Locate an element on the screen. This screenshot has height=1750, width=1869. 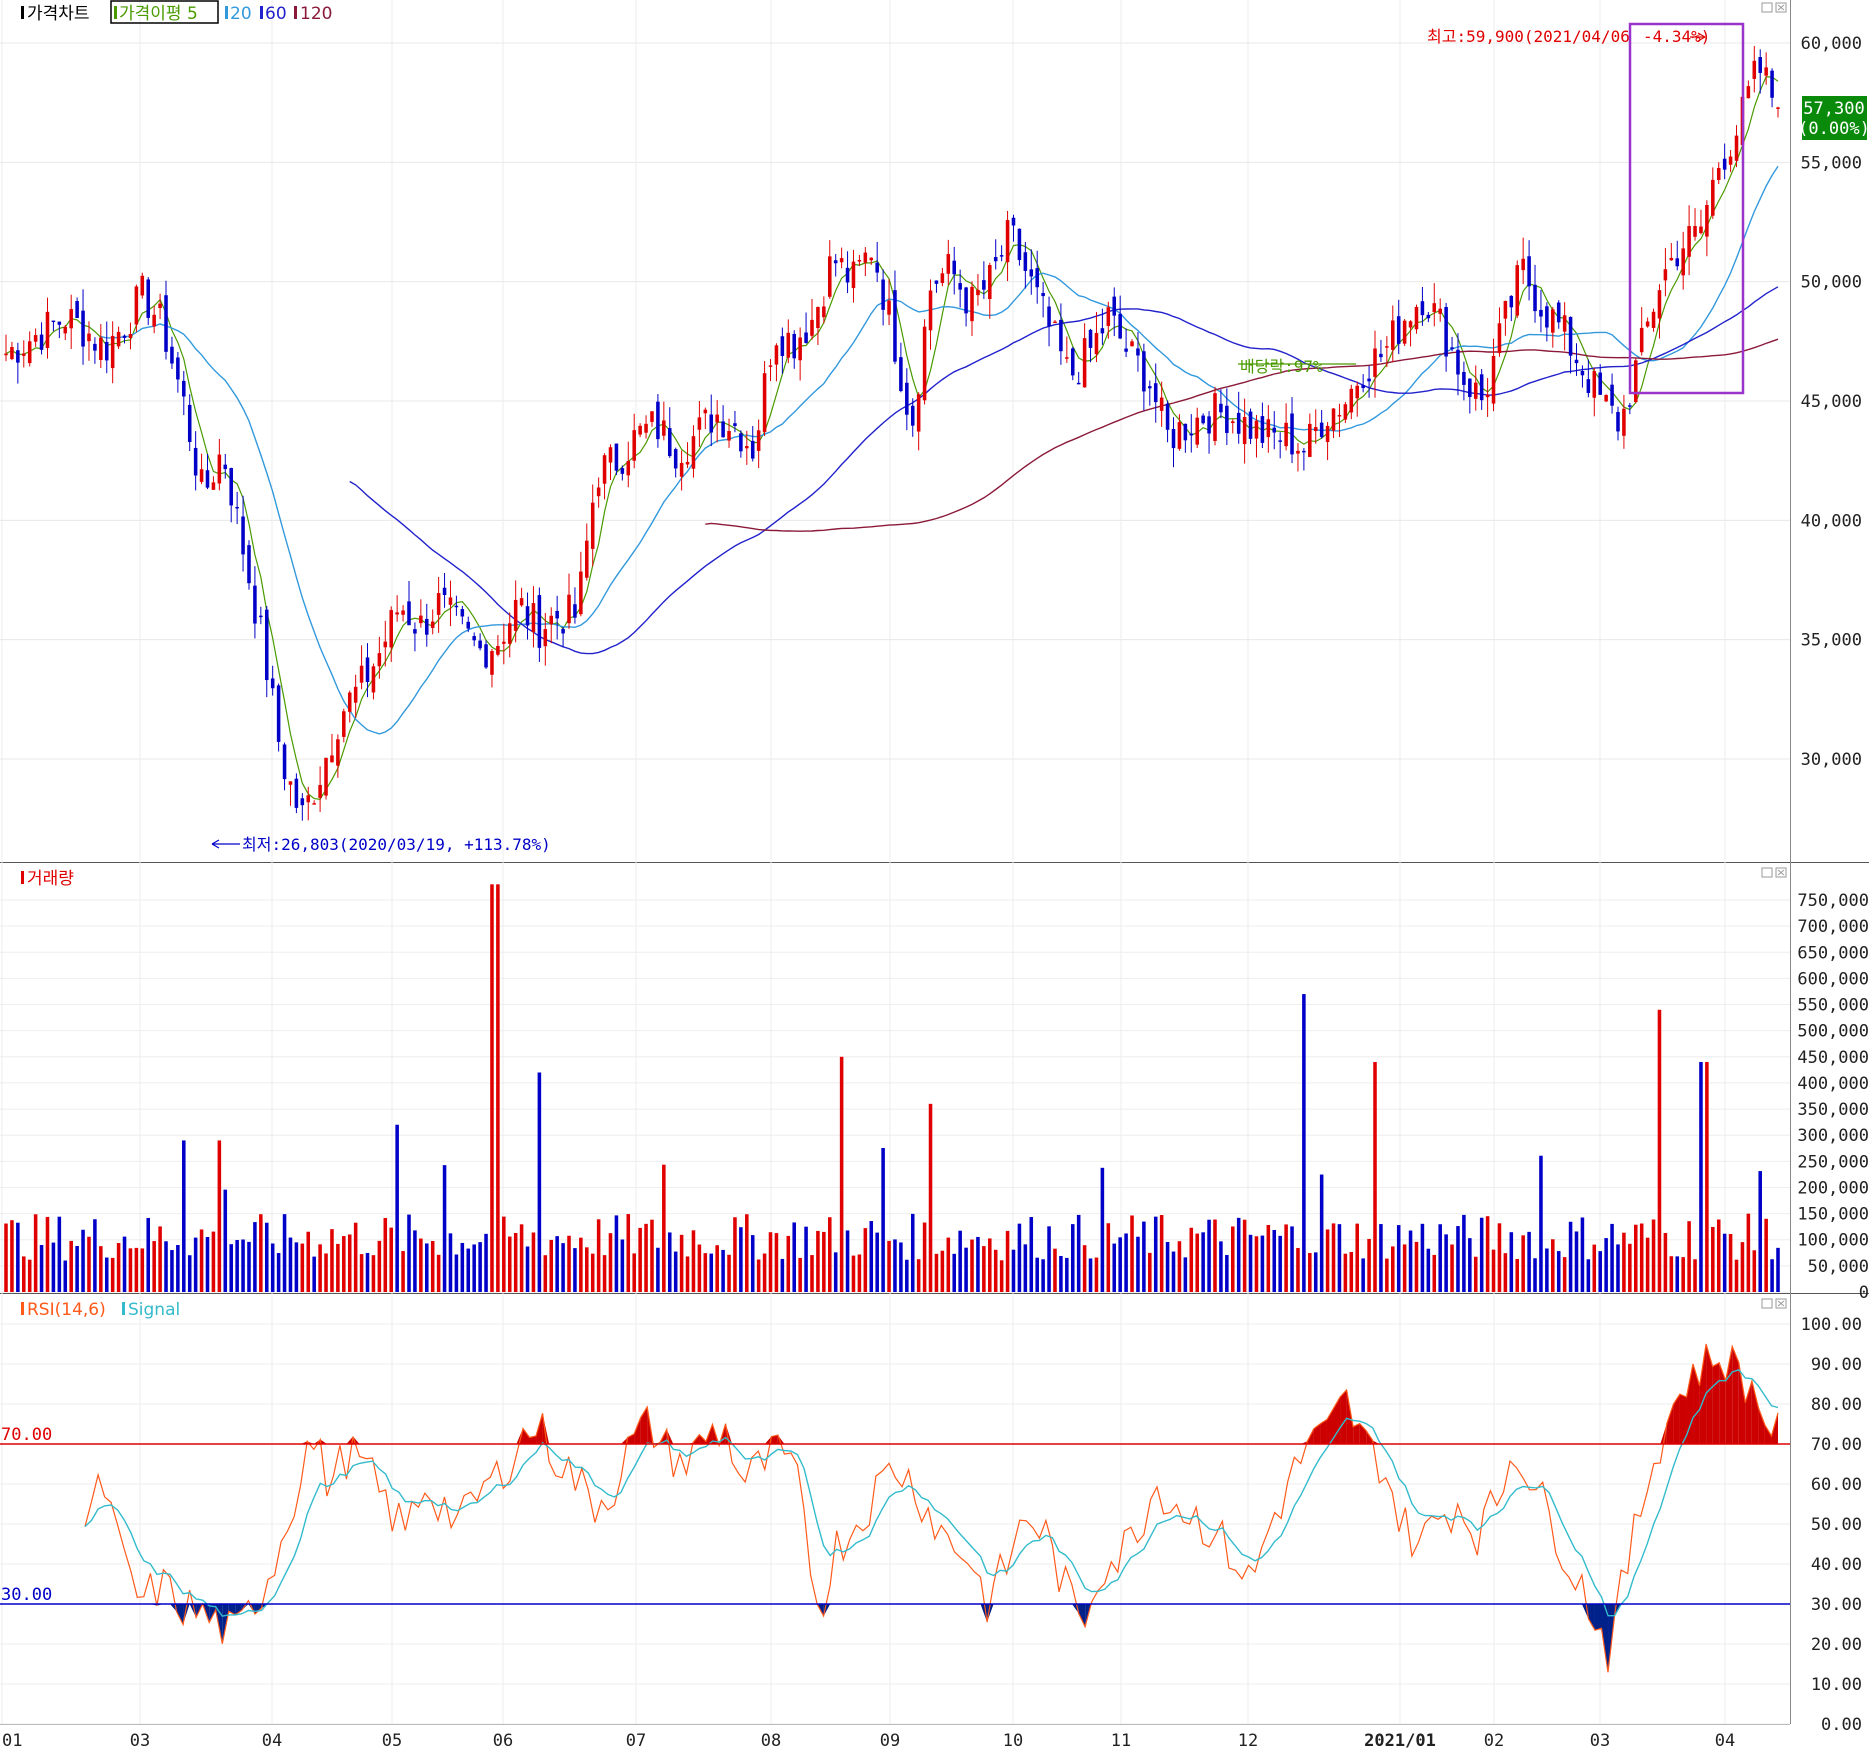
volume-restore-icon is located at coordinates (1767, 872).